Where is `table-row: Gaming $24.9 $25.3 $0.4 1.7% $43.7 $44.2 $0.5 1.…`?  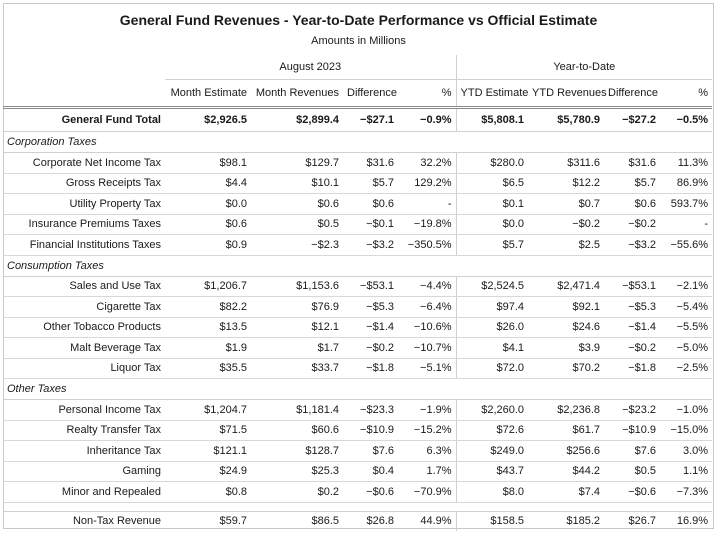 table-row: Gaming $24.9 $25.3 $0.4 1.7% $43.7 $44.2 $0.5 1.… is located at coordinates (358, 471).